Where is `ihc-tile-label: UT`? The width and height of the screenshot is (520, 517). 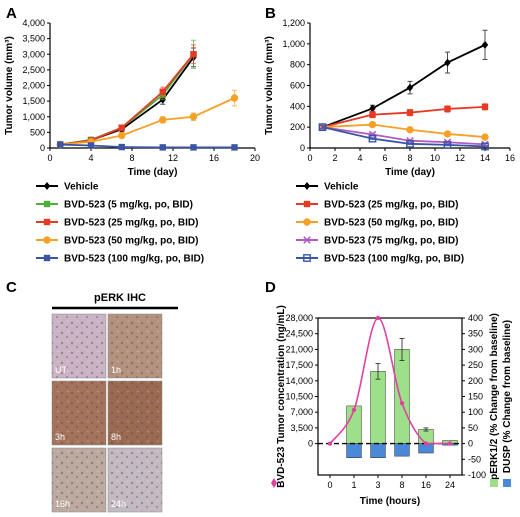 ihc-tile-label: UT is located at coordinates (61, 370).